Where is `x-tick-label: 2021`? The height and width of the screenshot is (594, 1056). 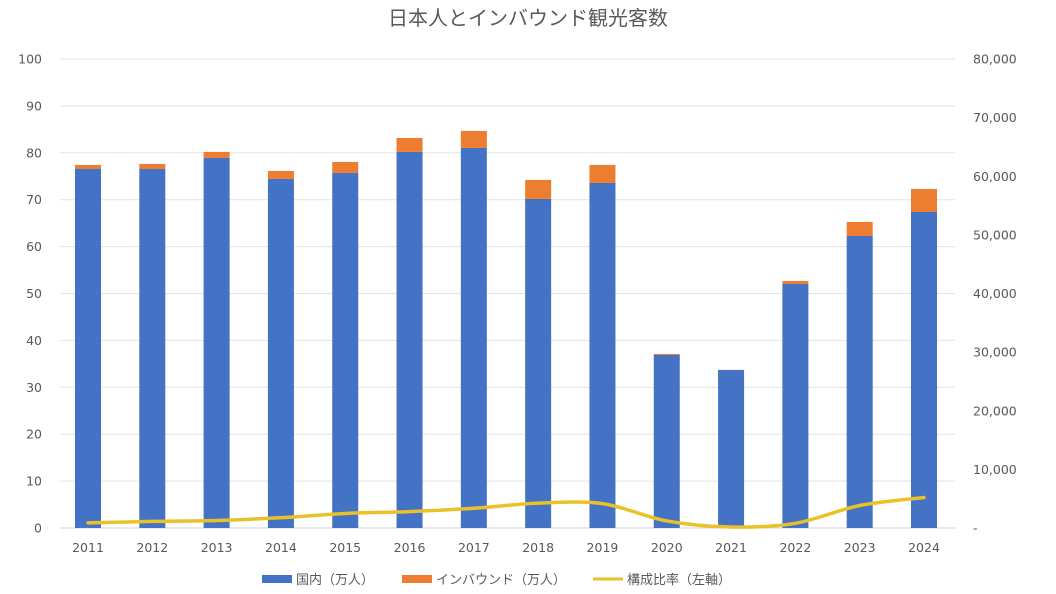 x-tick-label: 2021 is located at coordinates (731, 547).